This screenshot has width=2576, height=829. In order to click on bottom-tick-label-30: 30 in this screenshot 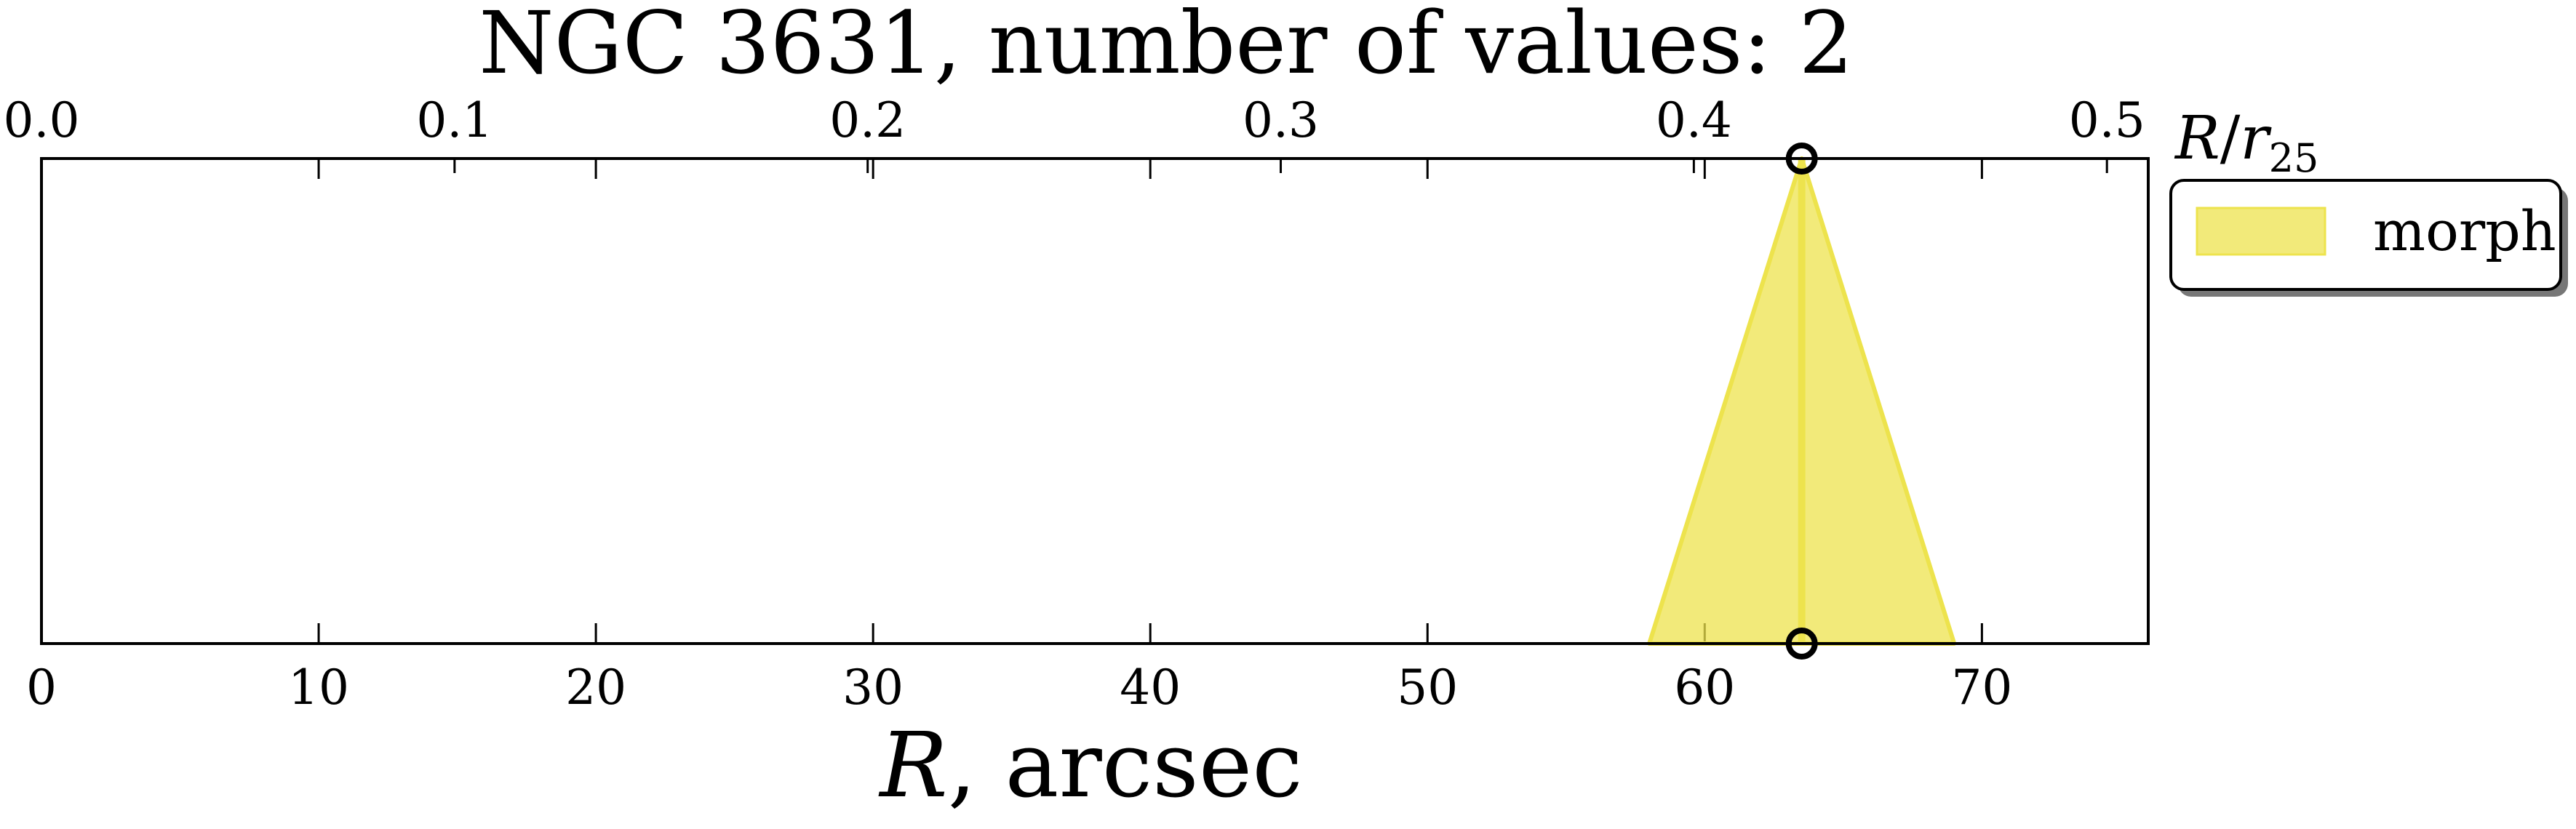, I will do `click(873, 688)`.